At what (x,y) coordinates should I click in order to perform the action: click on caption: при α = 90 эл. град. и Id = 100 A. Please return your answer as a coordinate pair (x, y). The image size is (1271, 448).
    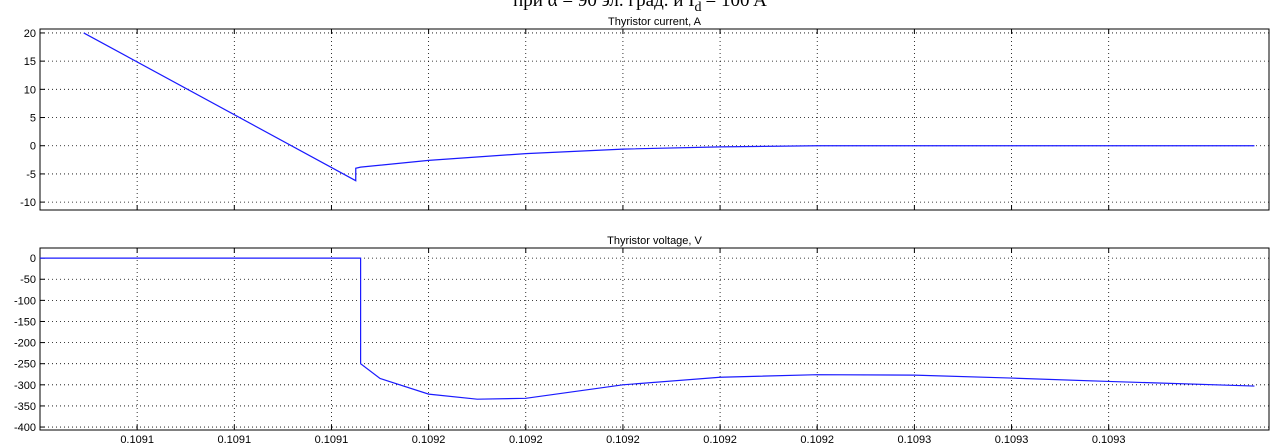
    Looking at the image, I should click on (640, 7).